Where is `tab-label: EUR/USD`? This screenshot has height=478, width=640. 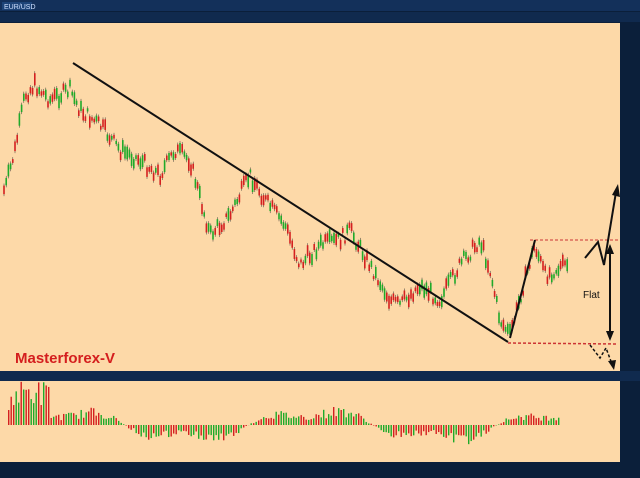
tab-label: EUR/USD is located at coordinates (20, 7).